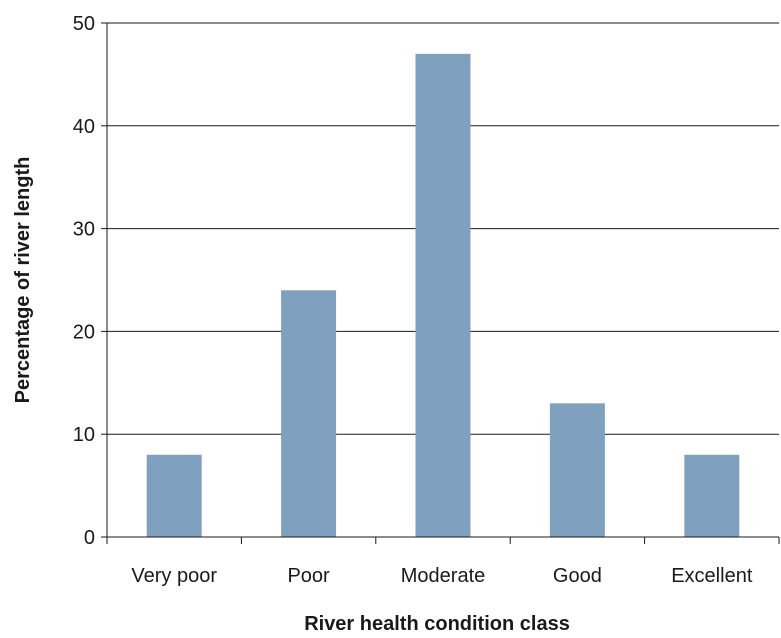 The width and height of the screenshot is (781, 638). I want to click on x-tick-label: Good, so click(577, 576).